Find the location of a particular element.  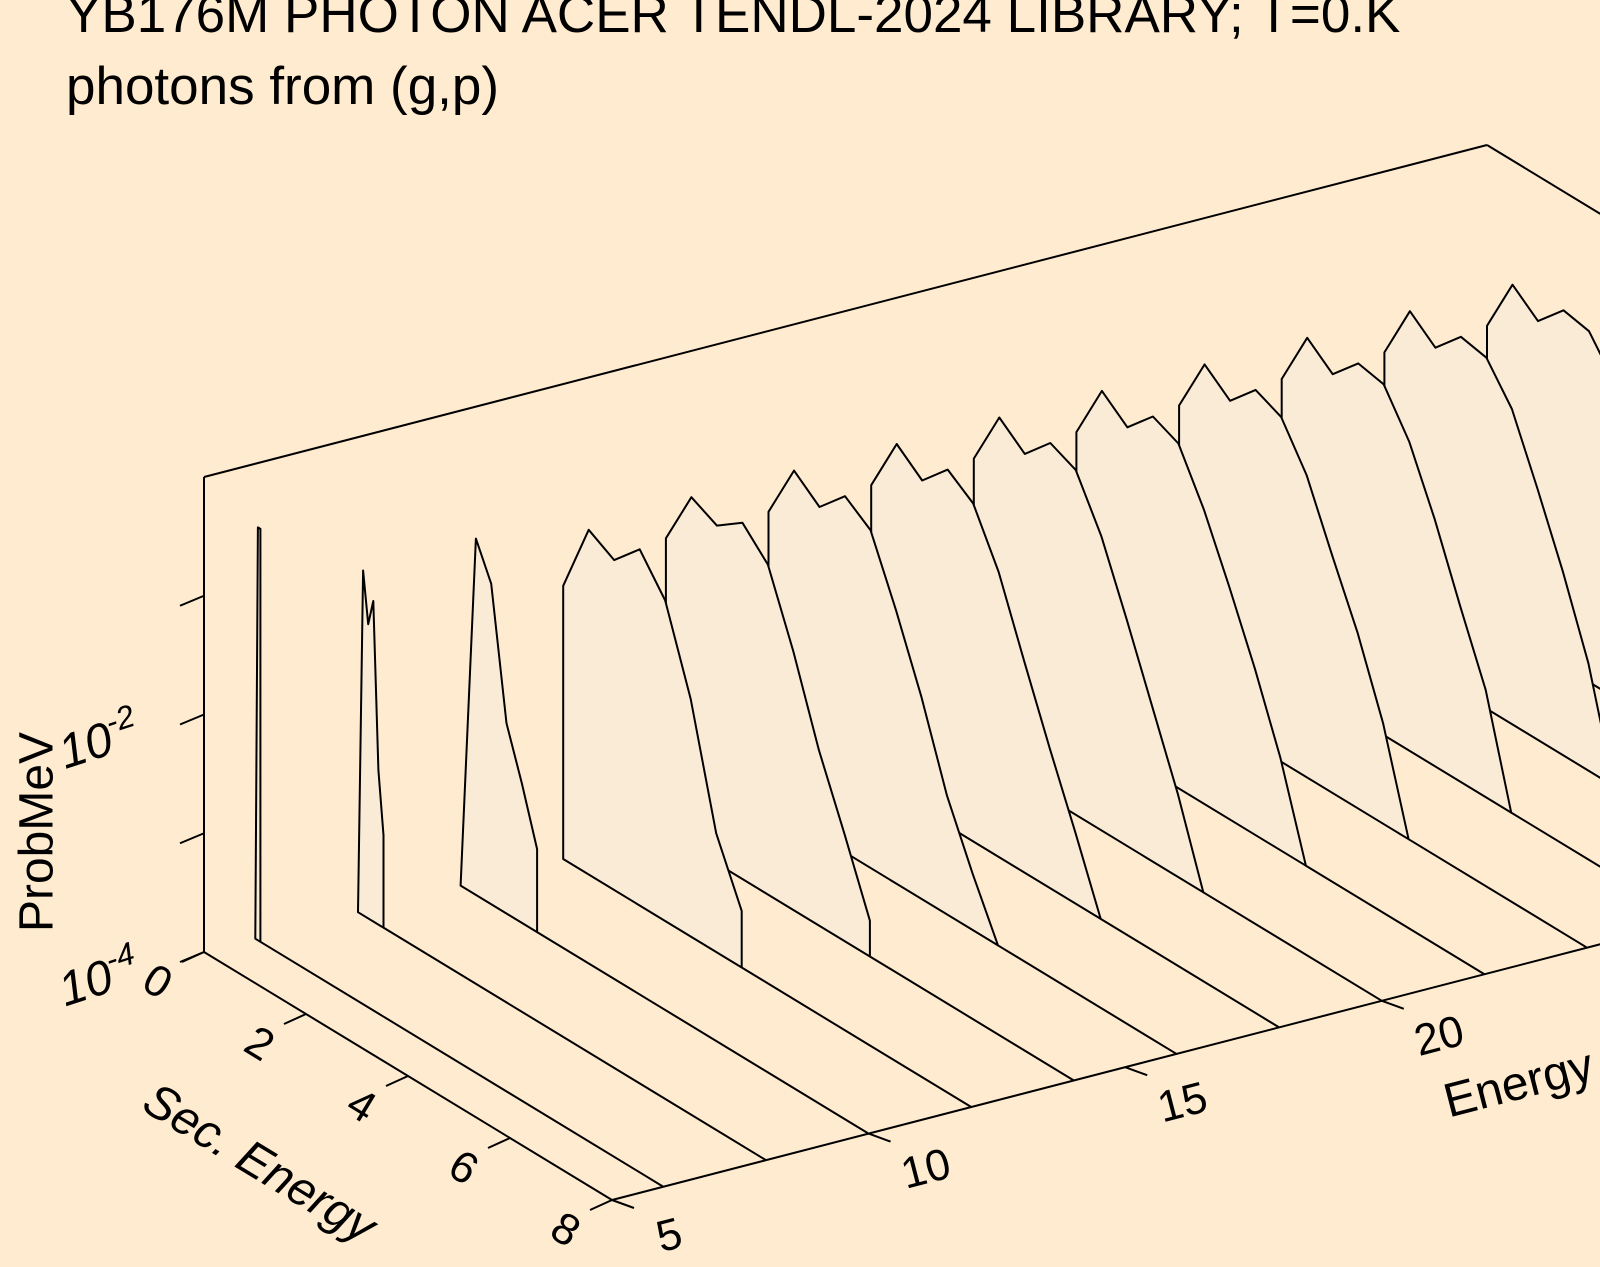

y-axis-line is located at coordinates (1105, 1072).